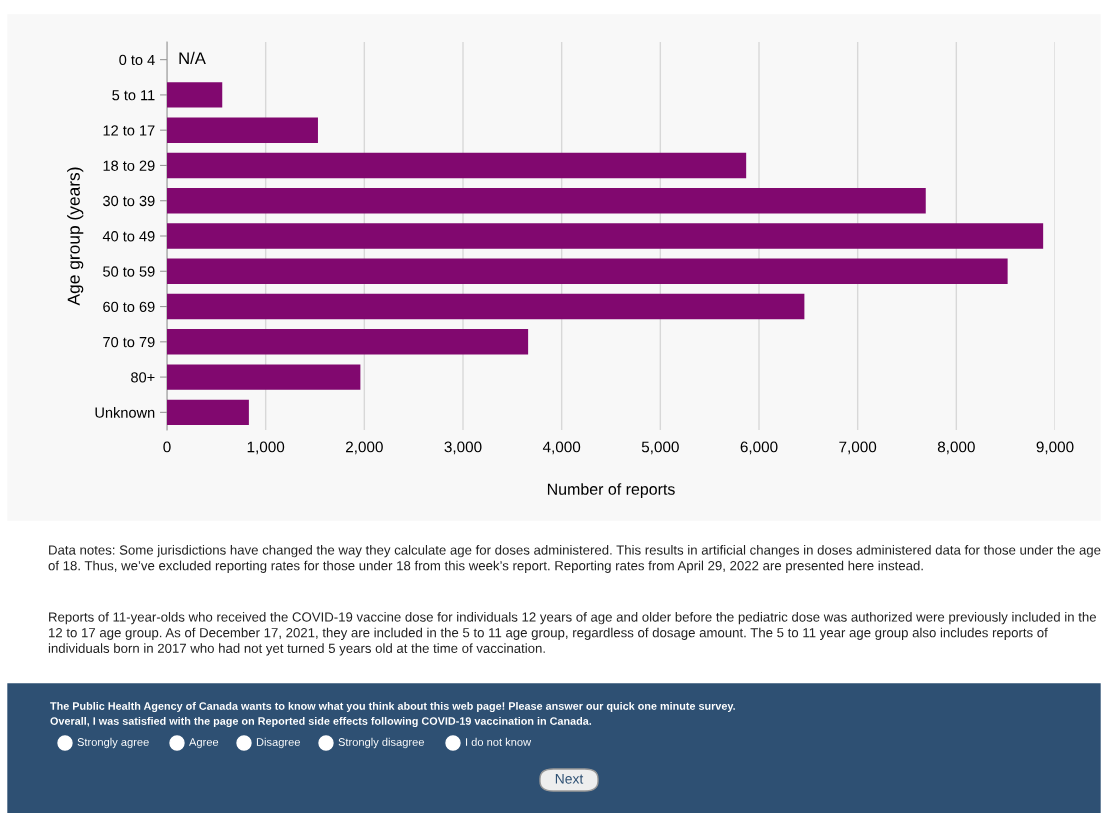 The width and height of the screenshot is (1105, 813). I want to click on y-tick-label: 50 to 59, so click(129, 271).